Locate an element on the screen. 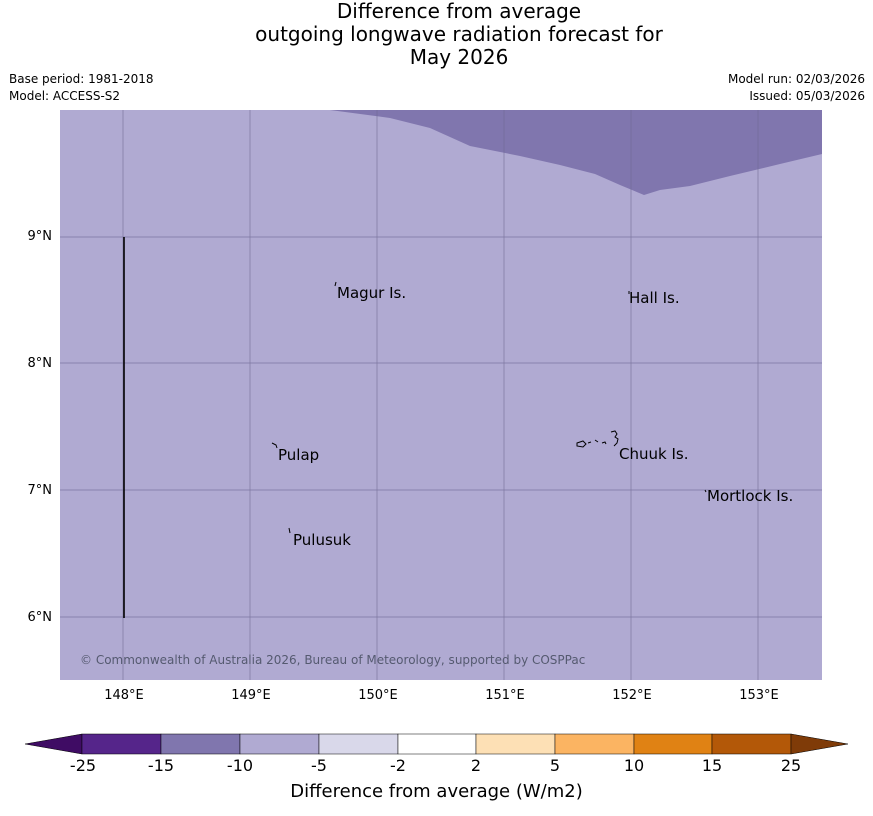  colorbar-extend-high is located at coordinates (819, 744).